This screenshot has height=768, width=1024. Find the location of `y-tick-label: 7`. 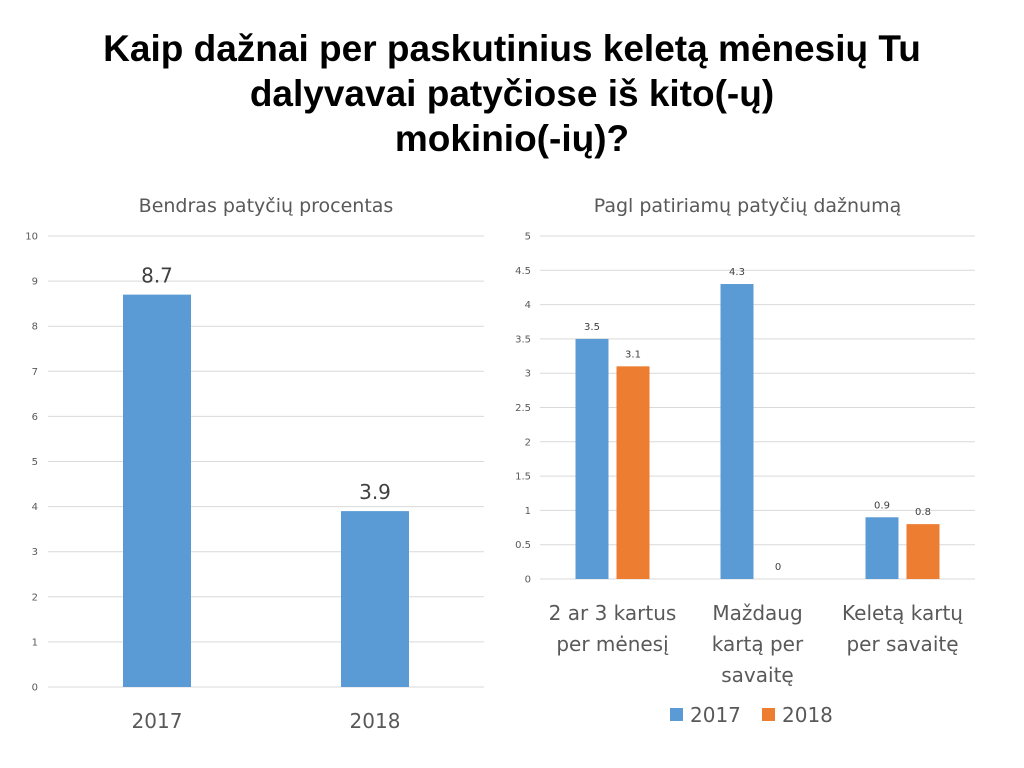

y-tick-label: 7 is located at coordinates (35, 372).